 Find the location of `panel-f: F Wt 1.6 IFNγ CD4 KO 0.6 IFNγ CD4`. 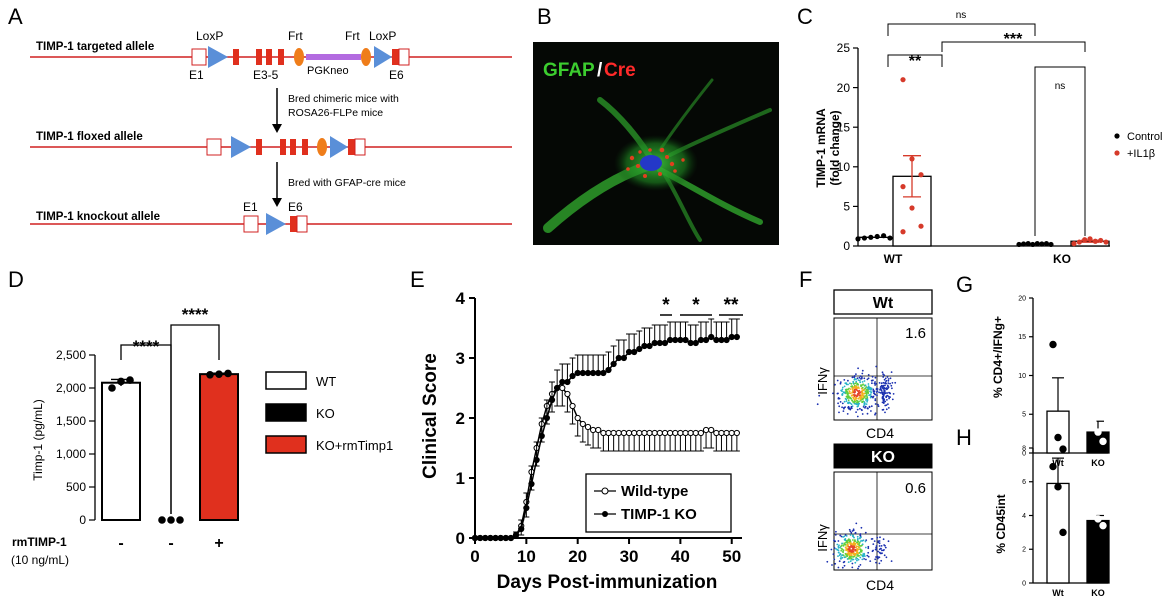

panel-f: F Wt 1.6 IFNγ CD4 KO 0.6 IFNγ CD4 is located at coordinates (866, 430).